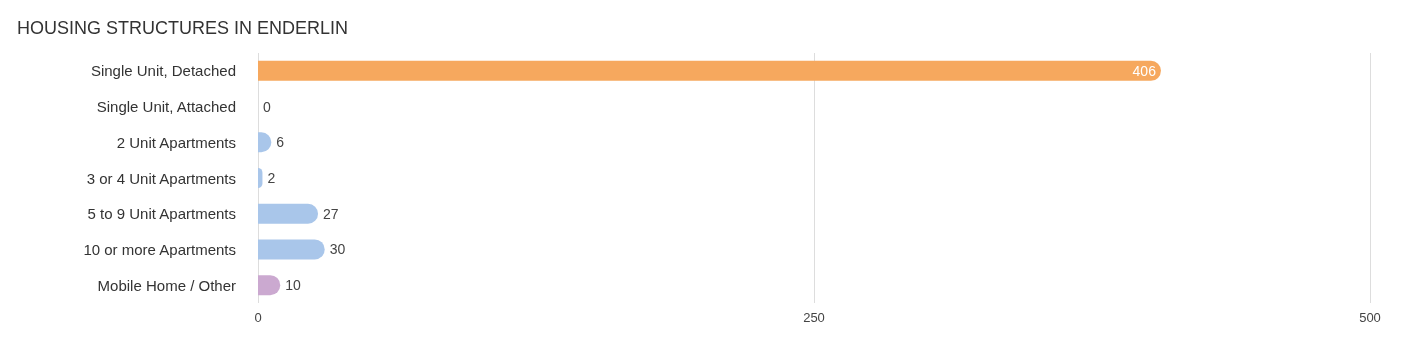 Image resolution: width=1406 pixels, height=341 pixels. I want to click on y-tick-label: 2 Unit Apartments, so click(176, 142).